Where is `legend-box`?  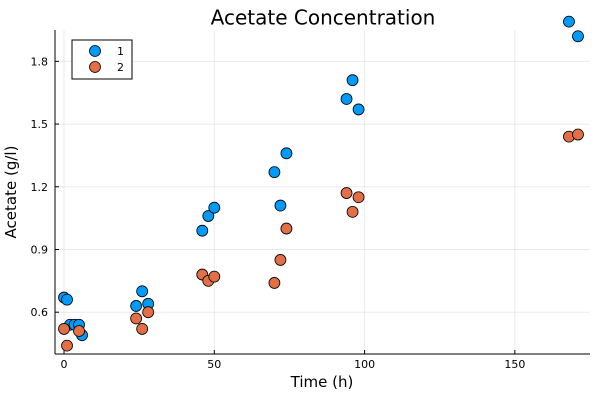 legend-box is located at coordinates (102, 59).